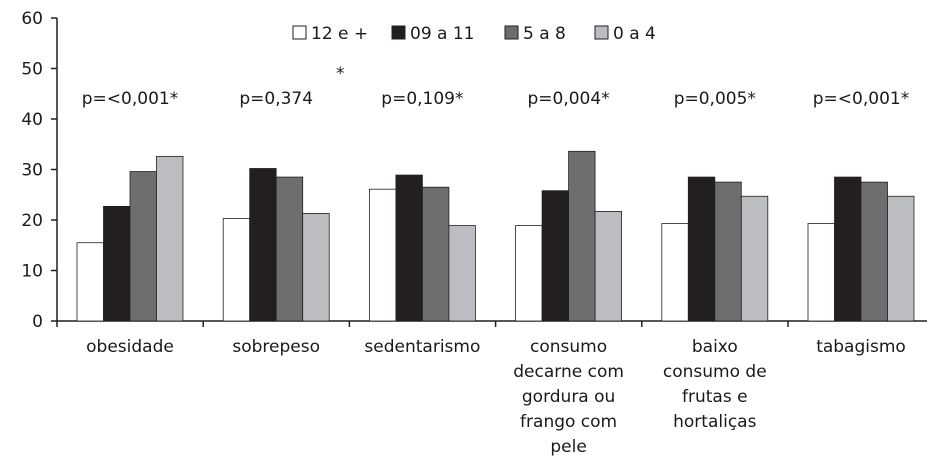  I want to click on x-category-line: frutas e, so click(715, 397).